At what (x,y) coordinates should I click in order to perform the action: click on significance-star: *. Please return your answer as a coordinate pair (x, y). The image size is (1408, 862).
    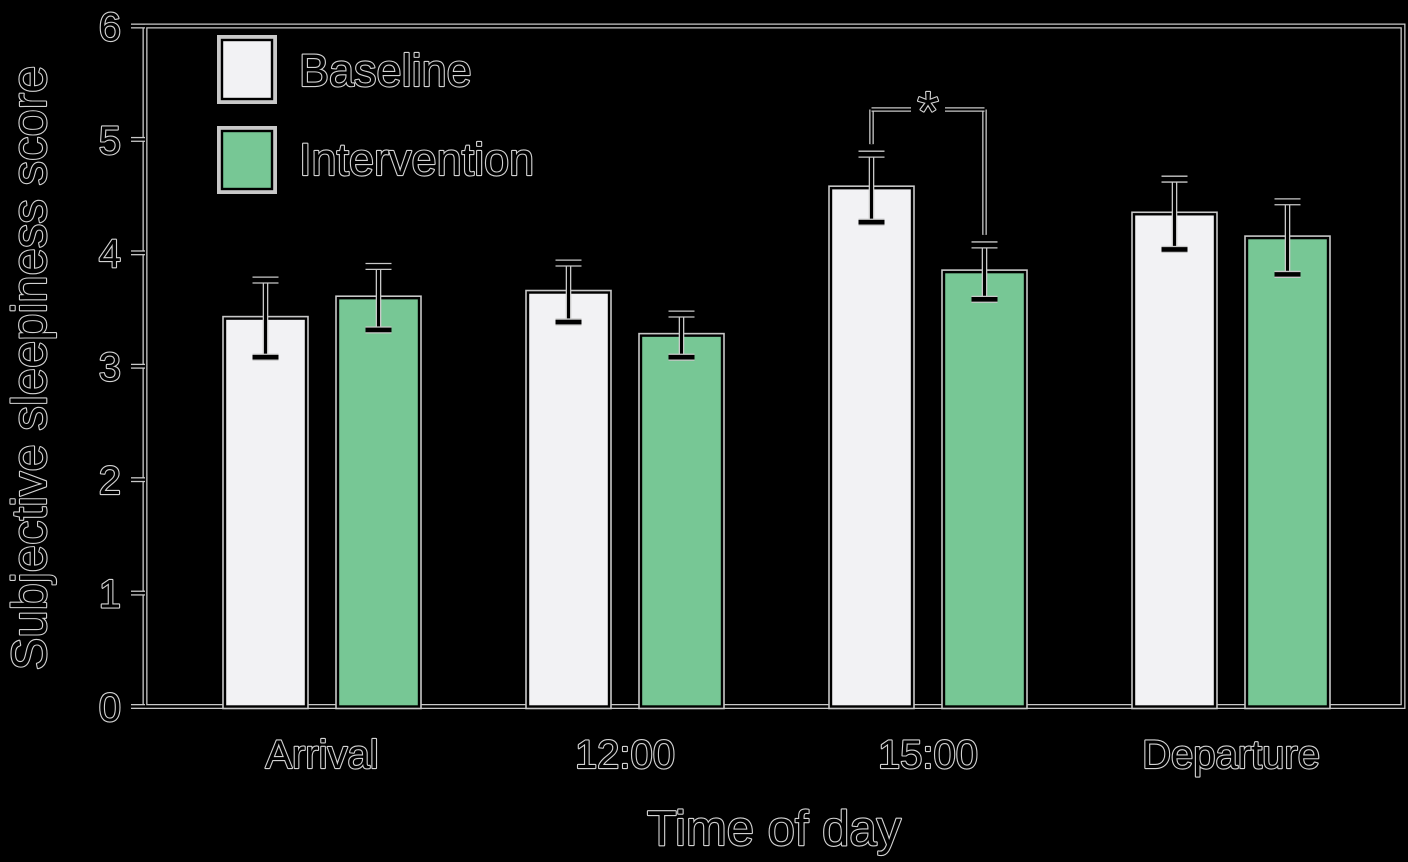
    Looking at the image, I should click on (928, 111).